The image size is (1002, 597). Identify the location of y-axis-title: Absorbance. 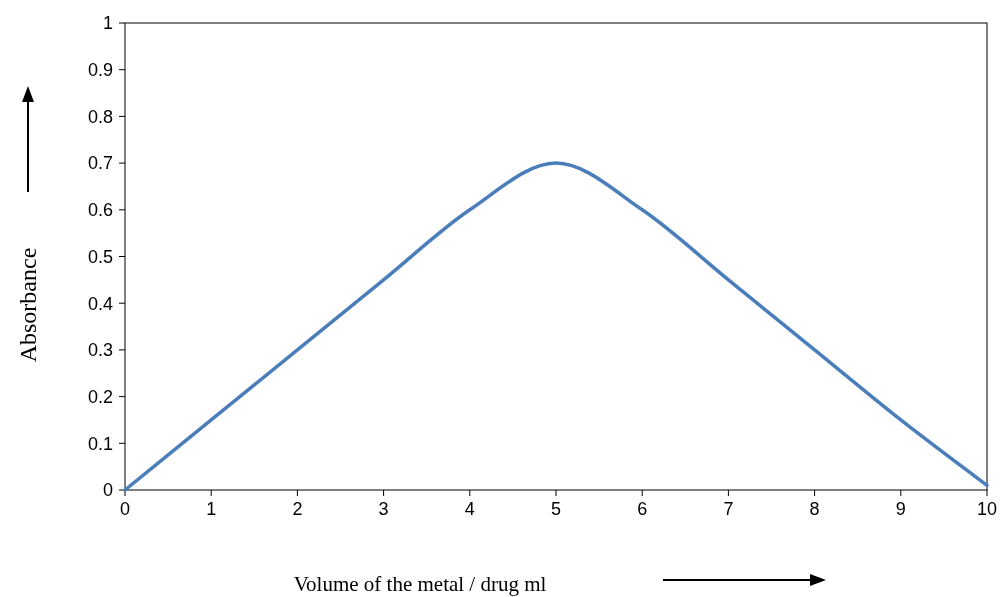
(28, 305).